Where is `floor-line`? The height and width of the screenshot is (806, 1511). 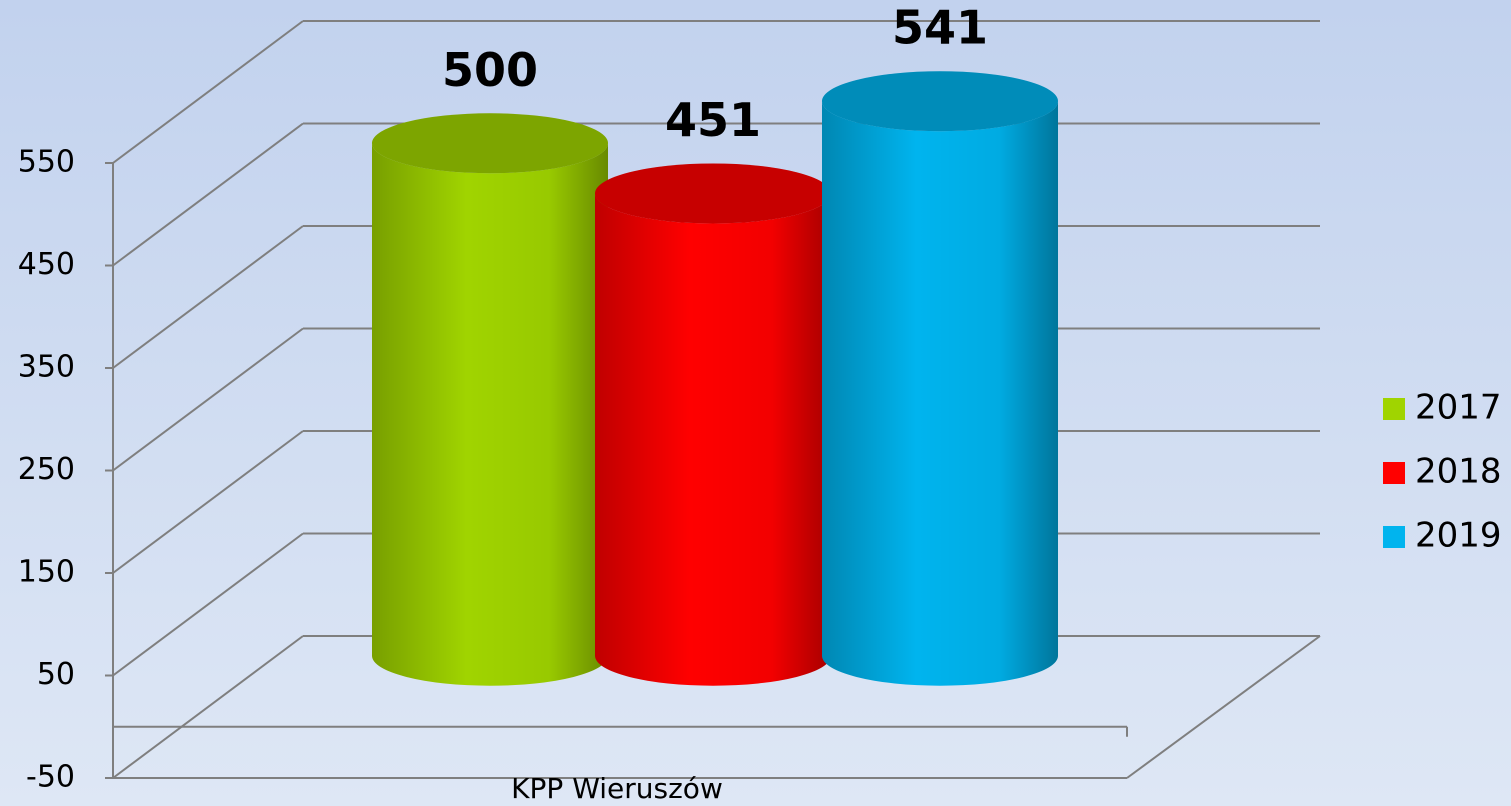
floor-line is located at coordinates (1223, 707).